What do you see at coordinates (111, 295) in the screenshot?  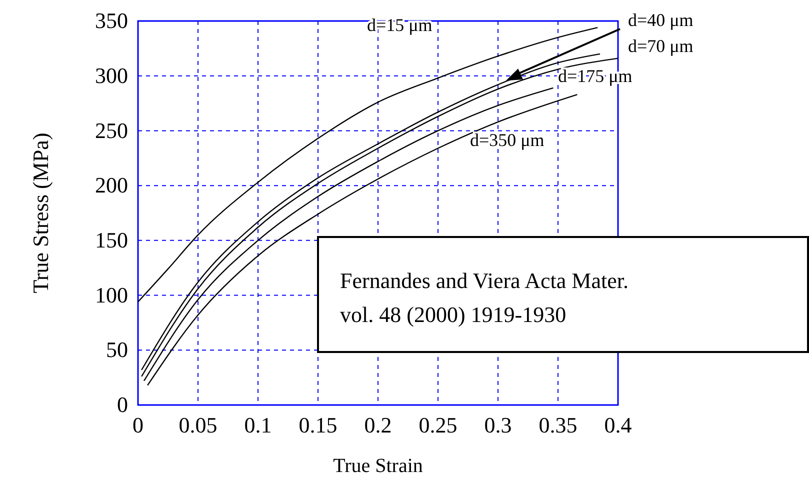 I see `y-tick-label: 100` at bounding box center [111, 295].